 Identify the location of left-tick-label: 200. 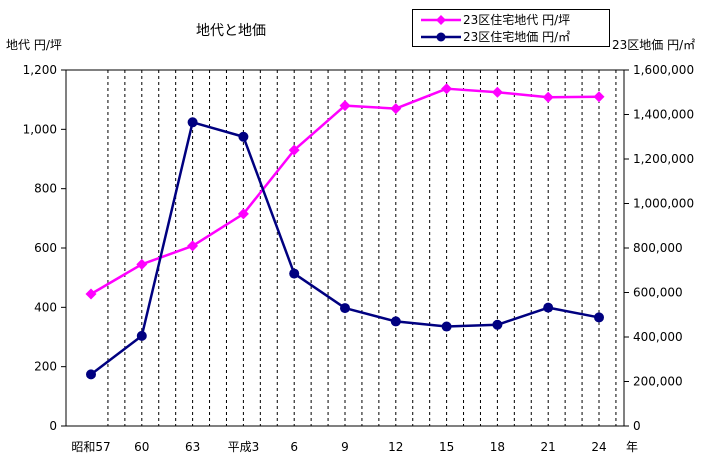
(45, 367).